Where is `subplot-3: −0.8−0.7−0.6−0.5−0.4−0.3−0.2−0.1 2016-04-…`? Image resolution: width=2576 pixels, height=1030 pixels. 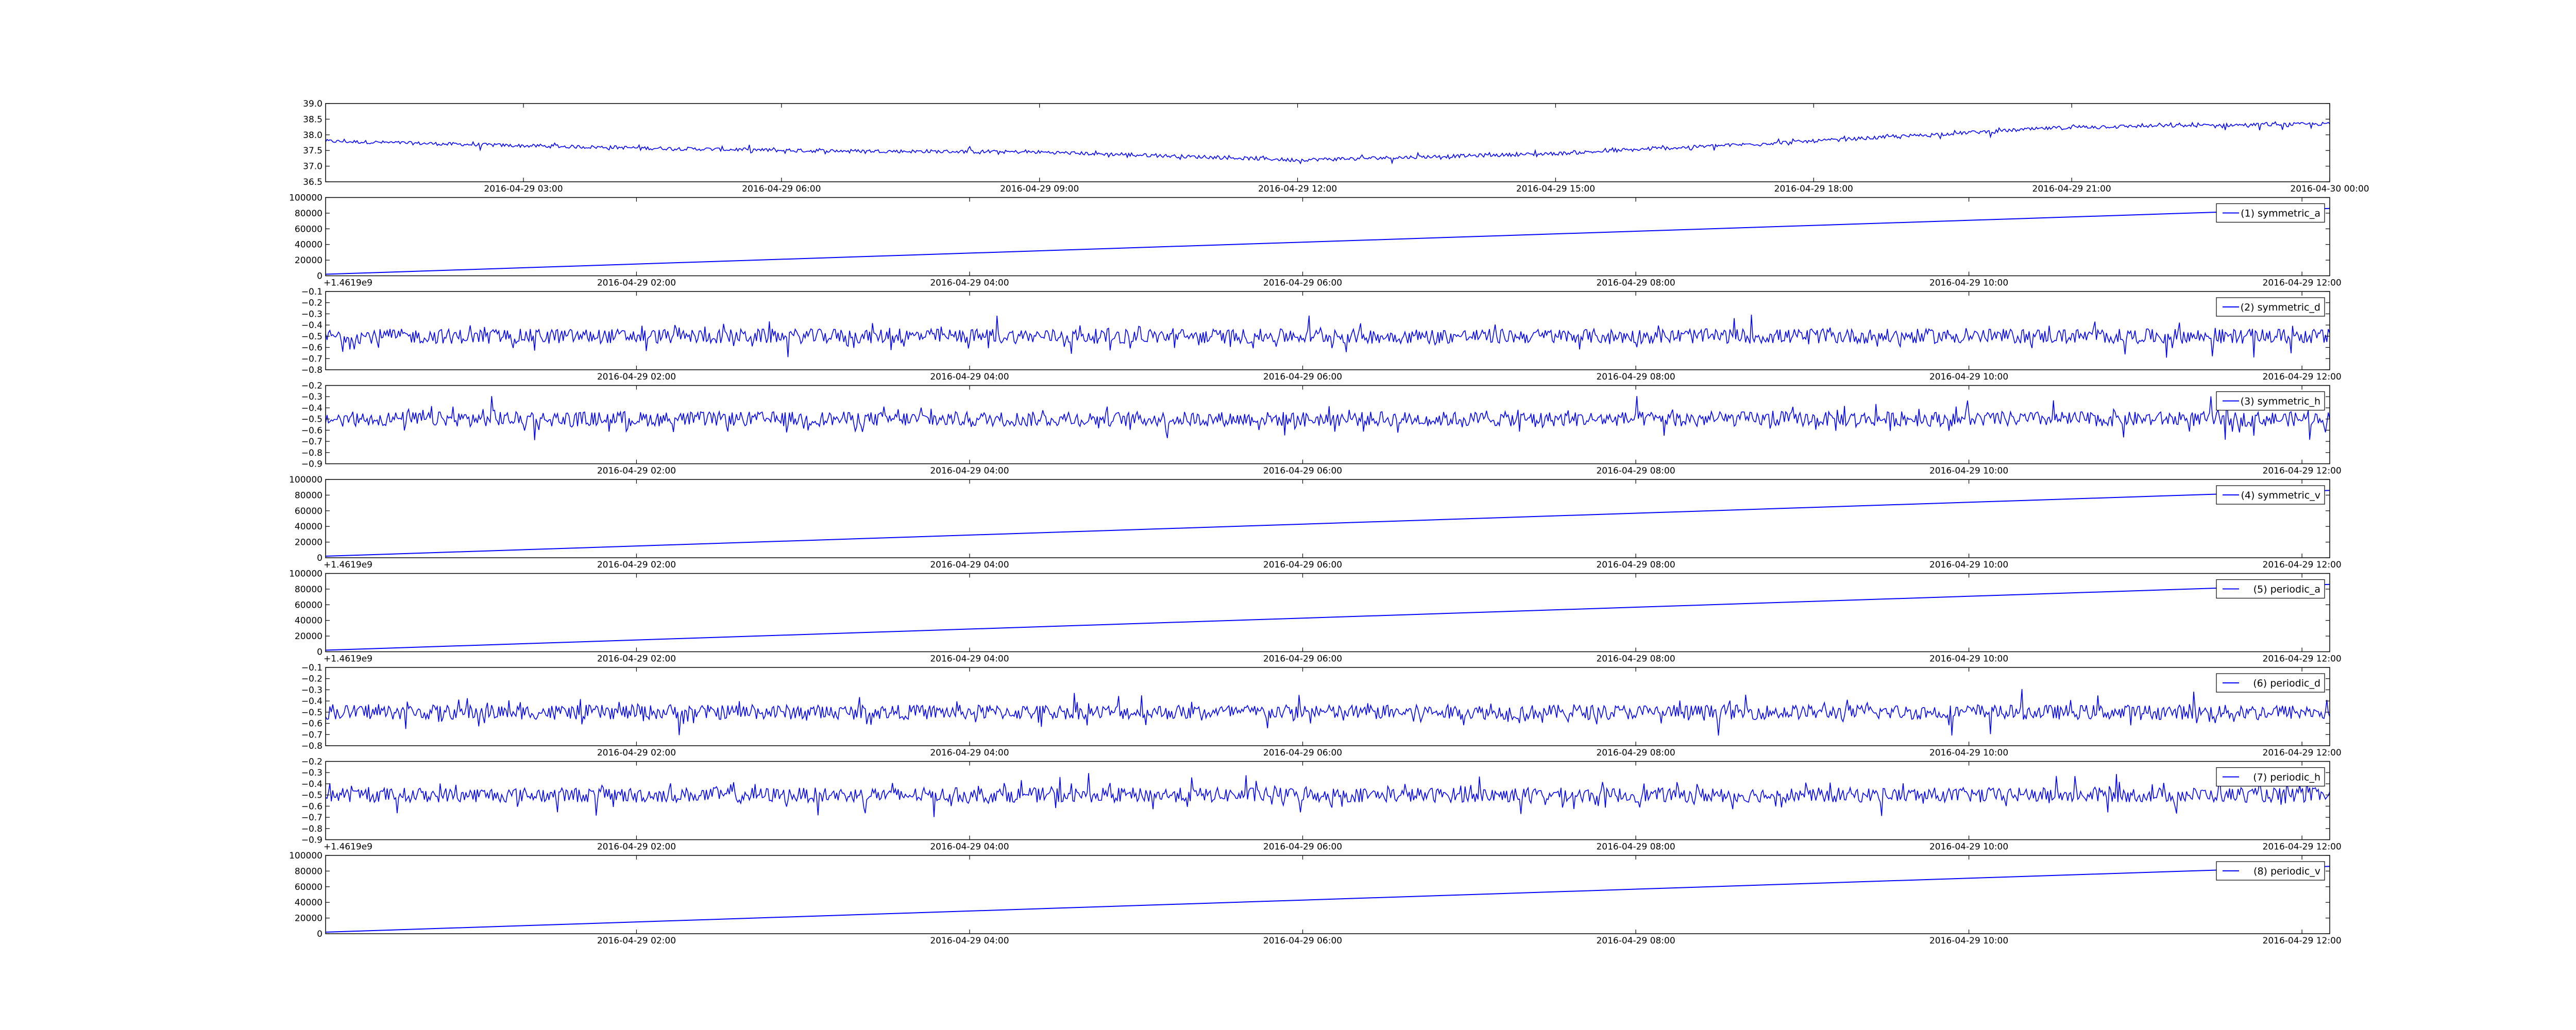
subplot-3: −0.8−0.7−0.6−0.5−0.4−0.3−0.2−0.1 2016-04-… is located at coordinates (1321, 334).